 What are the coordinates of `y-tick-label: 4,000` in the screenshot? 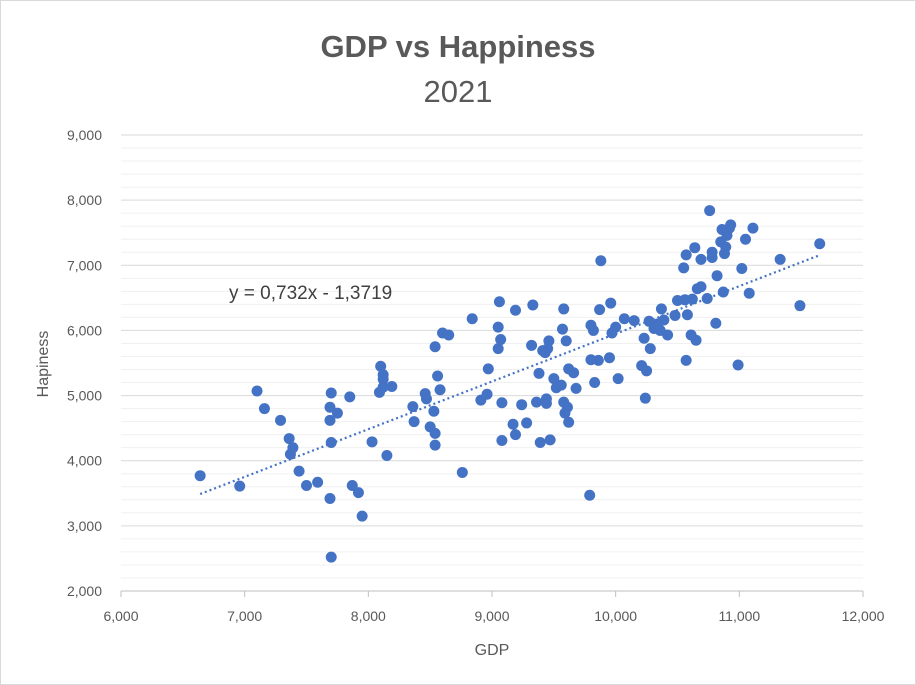 It's located at (84, 461).